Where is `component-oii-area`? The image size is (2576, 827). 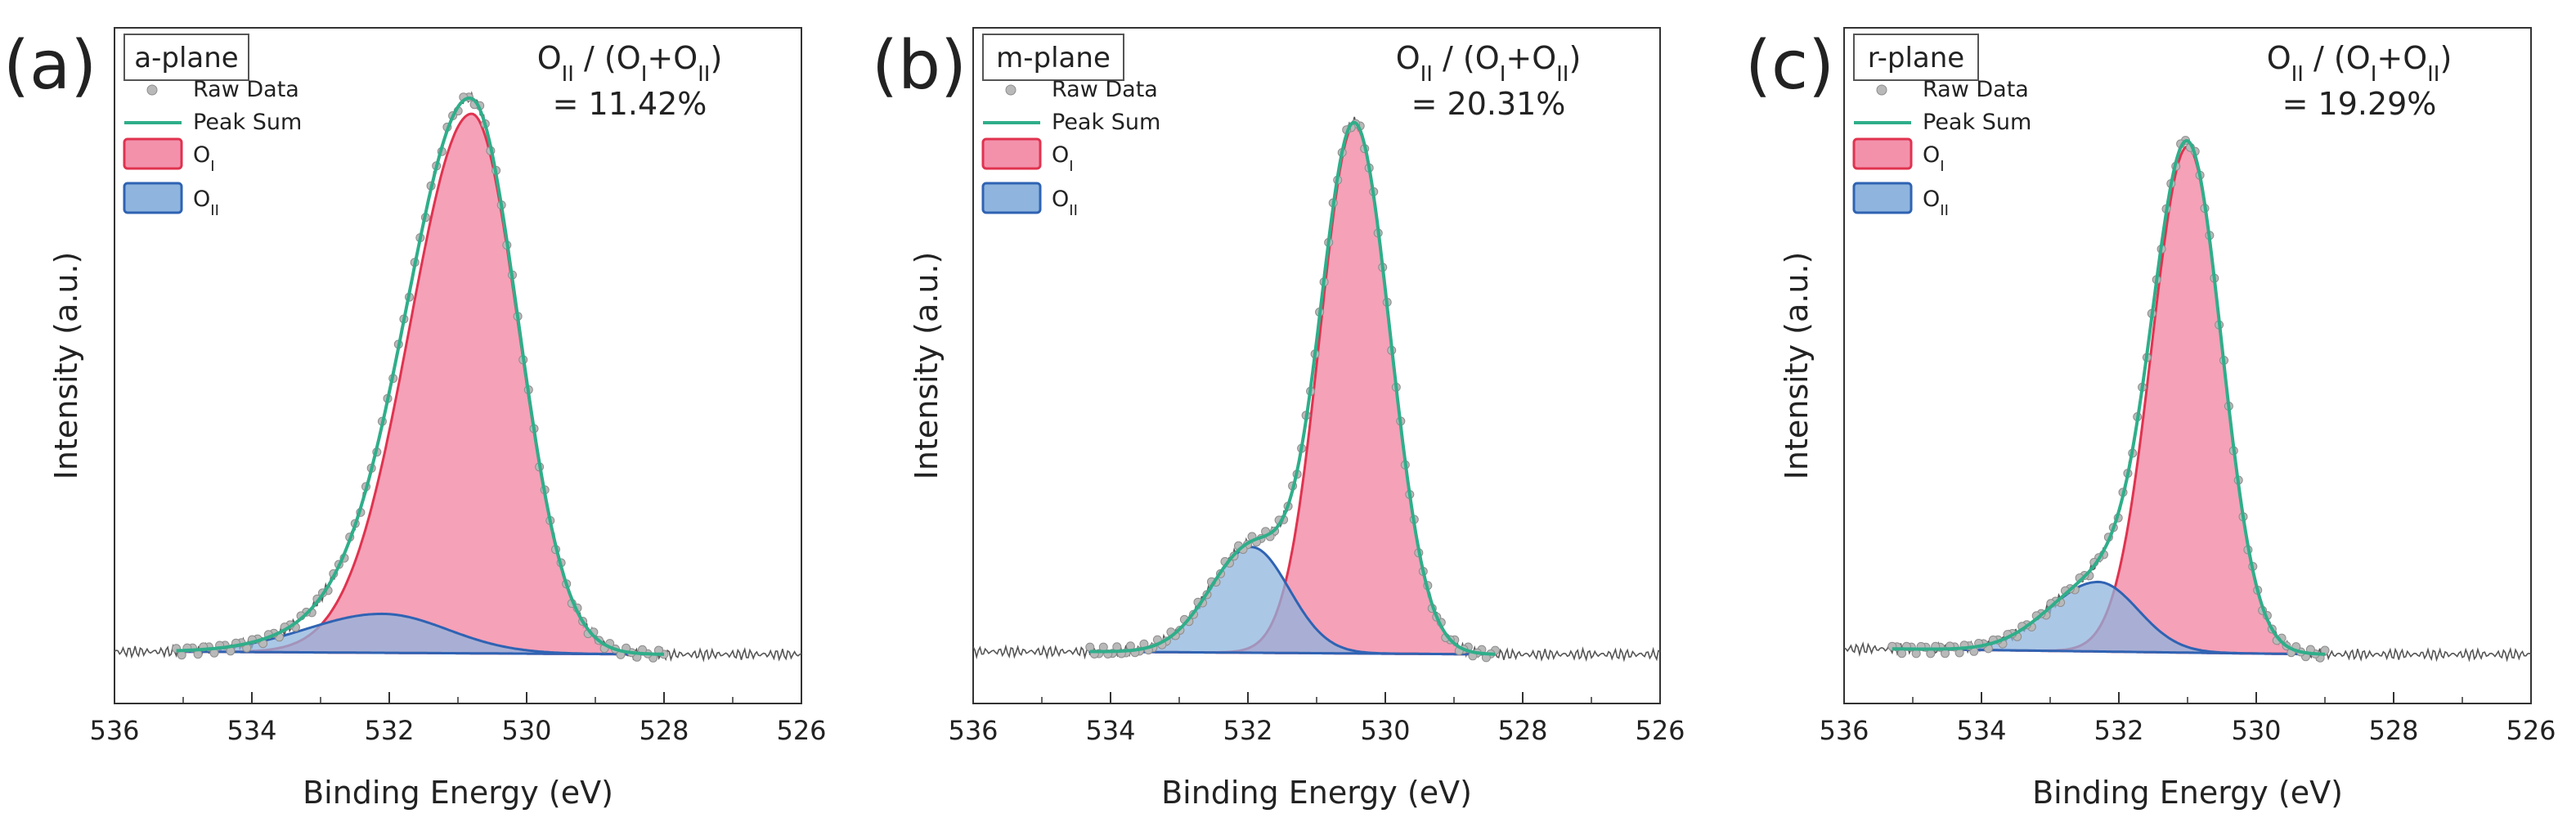 component-oii-area is located at coordinates (2108, 618).